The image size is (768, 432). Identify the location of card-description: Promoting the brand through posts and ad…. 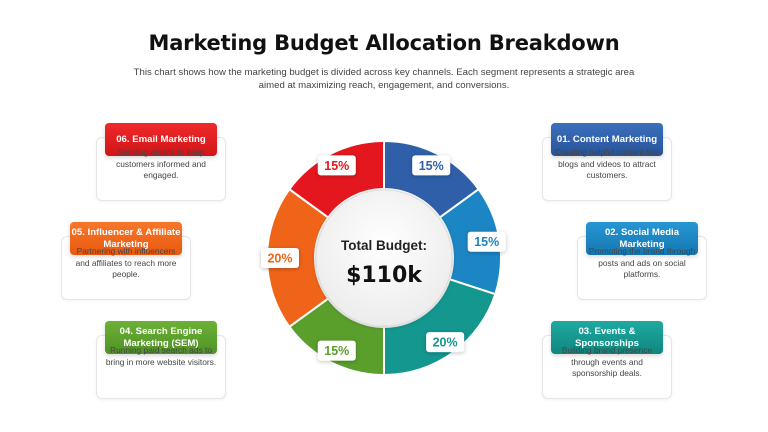
(642, 262).